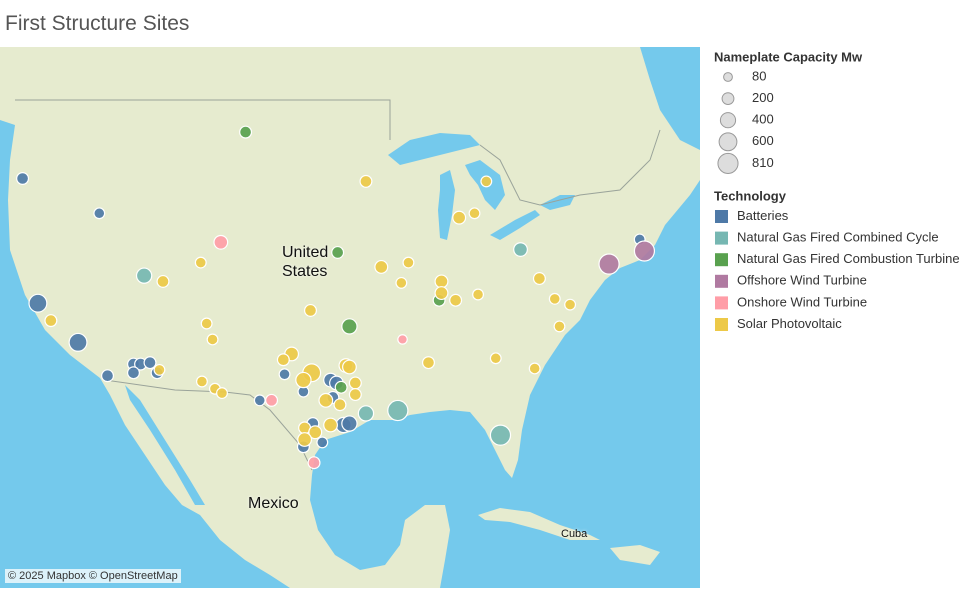 Image resolution: width=975 pixels, height=589 pixels. Describe the element at coordinates (763, 119) in the screenshot. I see `size-legend-label: 400` at that location.